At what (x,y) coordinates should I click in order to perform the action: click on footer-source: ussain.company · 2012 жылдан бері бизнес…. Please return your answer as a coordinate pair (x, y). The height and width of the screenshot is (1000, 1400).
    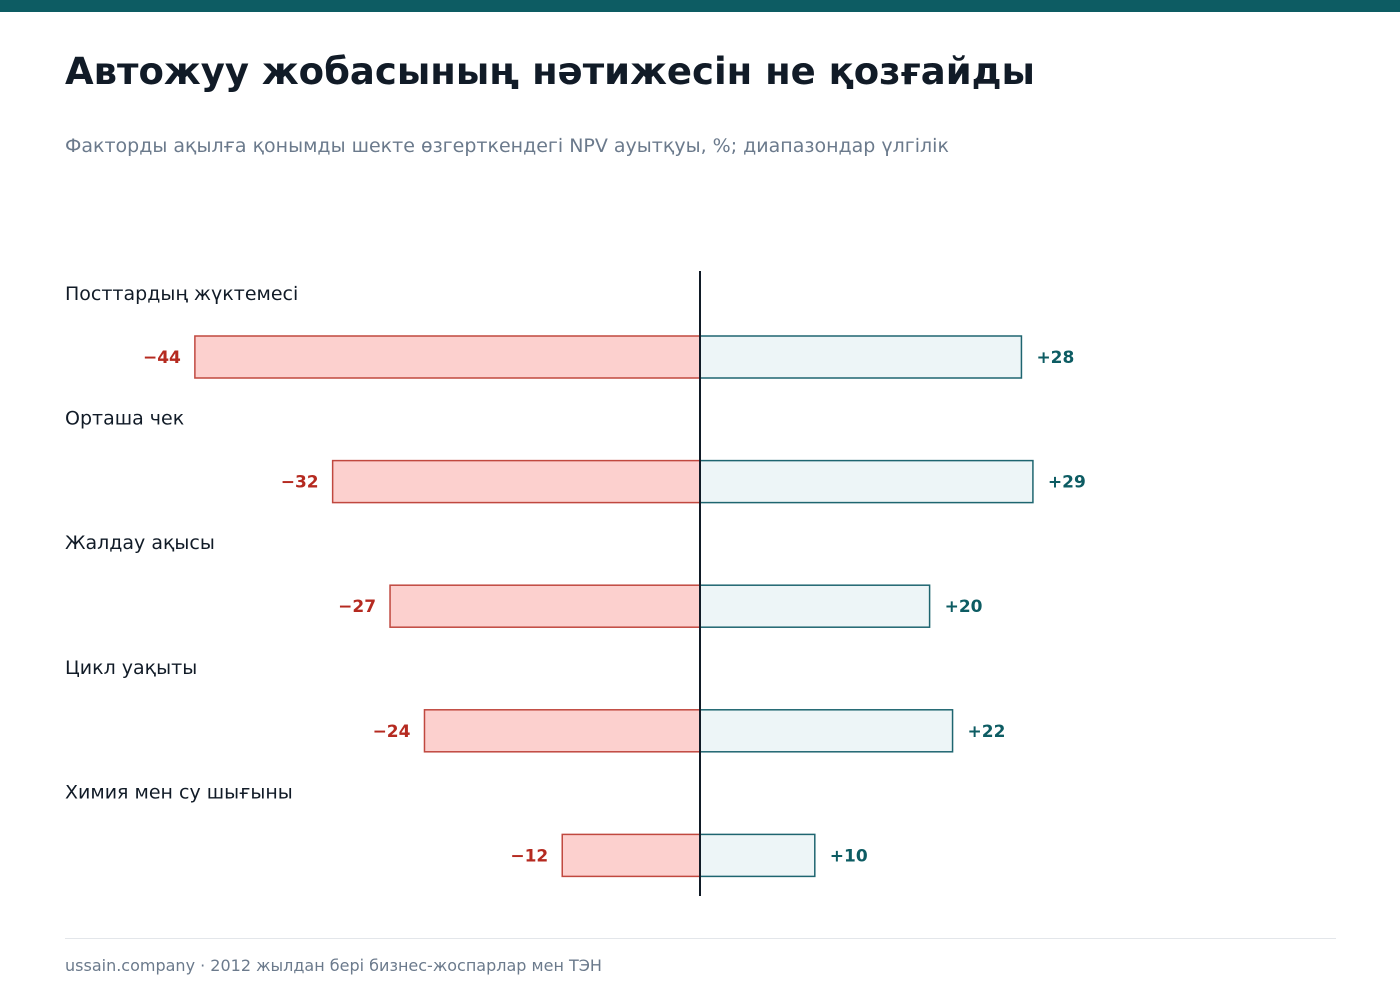
    Looking at the image, I should click on (333, 965).